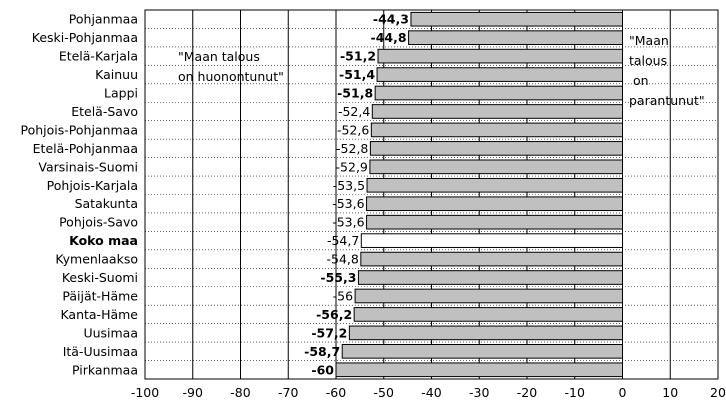 This screenshot has width=726, height=412. Describe the element at coordinates (384, 392) in the screenshot. I see `x-tick-label: -50` at that location.